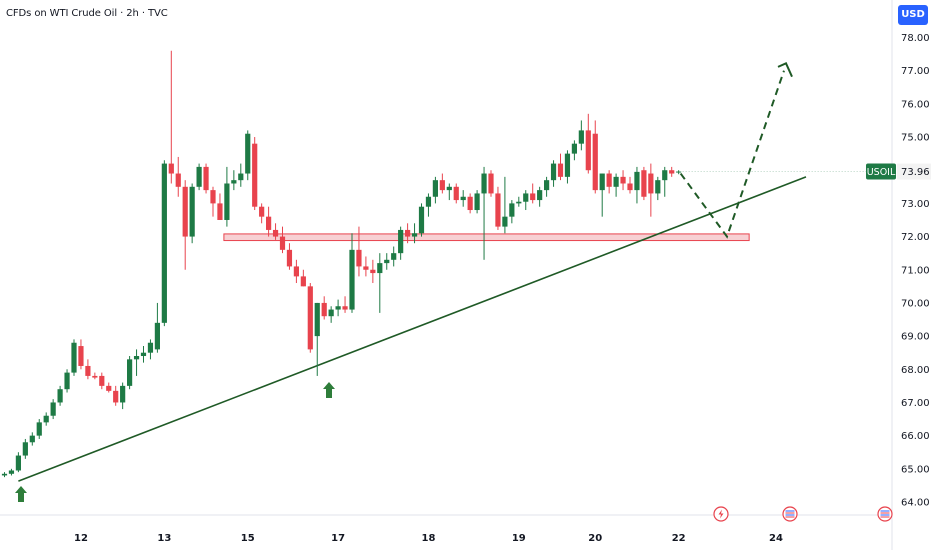  What do you see at coordinates (721, 514) in the screenshot?
I see `lightning-event-icon` at bounding box center [721, 514].